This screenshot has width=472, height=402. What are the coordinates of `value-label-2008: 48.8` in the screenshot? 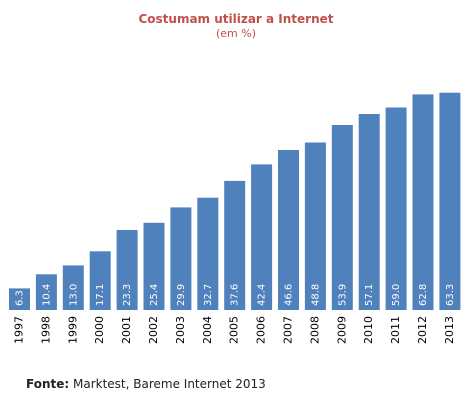 It's located at (315, 295).